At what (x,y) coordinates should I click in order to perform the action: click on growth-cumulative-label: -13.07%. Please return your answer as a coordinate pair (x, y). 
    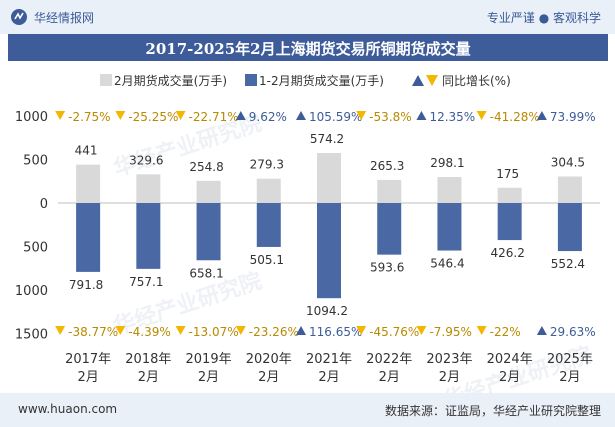
    Looking at the image, I should click on (214, 332).